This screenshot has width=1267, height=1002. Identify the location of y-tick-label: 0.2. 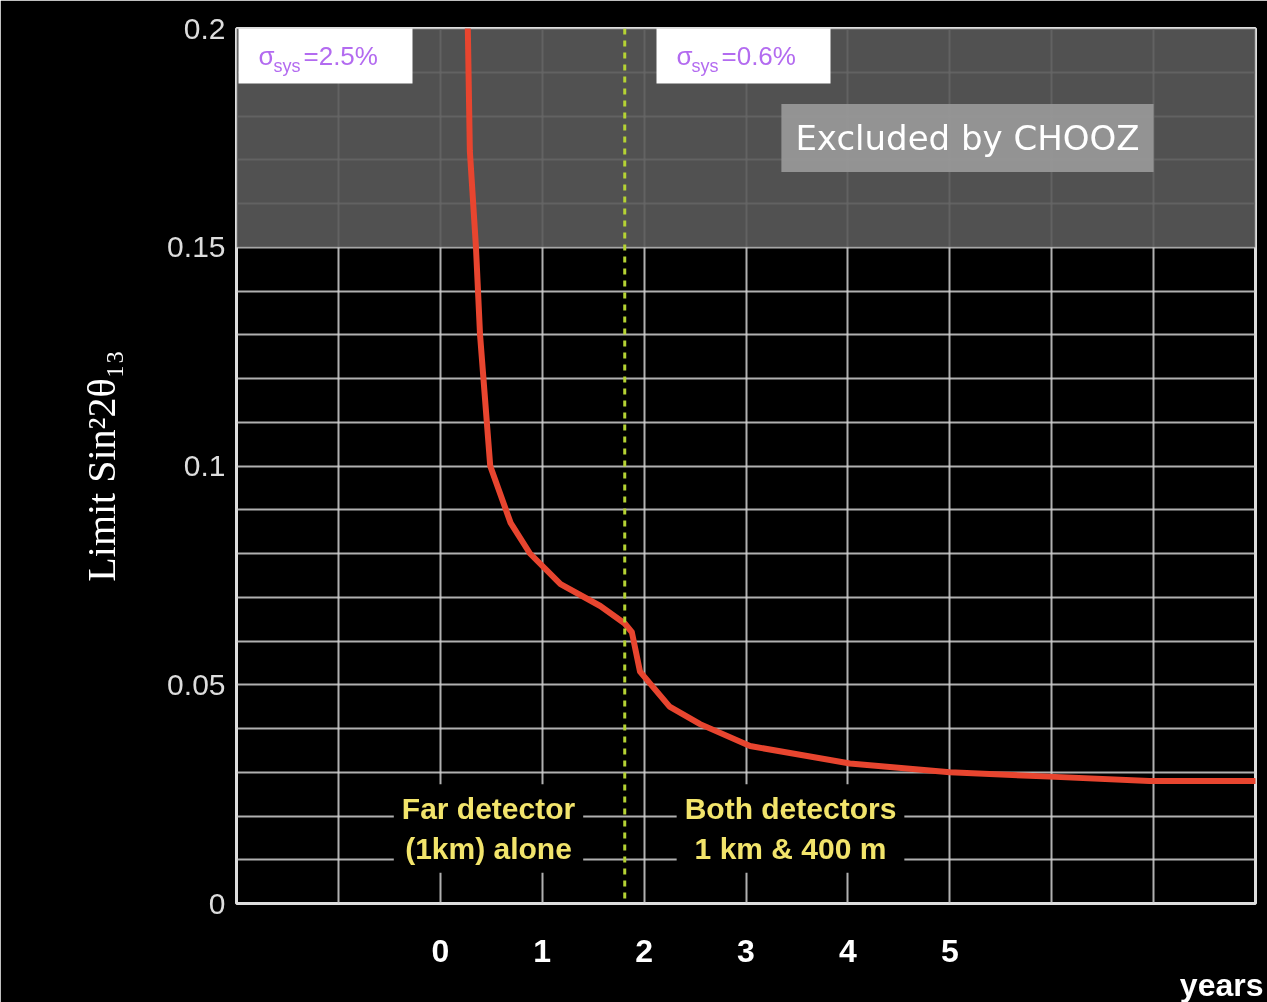
(204, 28).